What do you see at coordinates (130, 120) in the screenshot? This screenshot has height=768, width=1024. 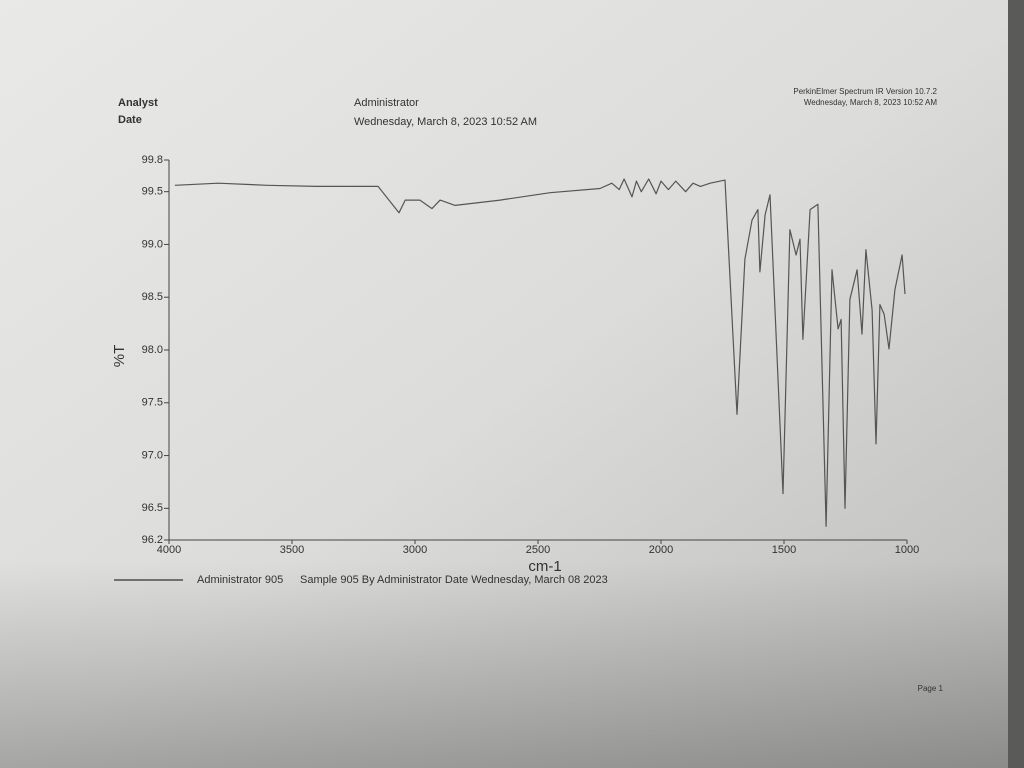 I see `date-label: Date` at bounding box center [130, 120].